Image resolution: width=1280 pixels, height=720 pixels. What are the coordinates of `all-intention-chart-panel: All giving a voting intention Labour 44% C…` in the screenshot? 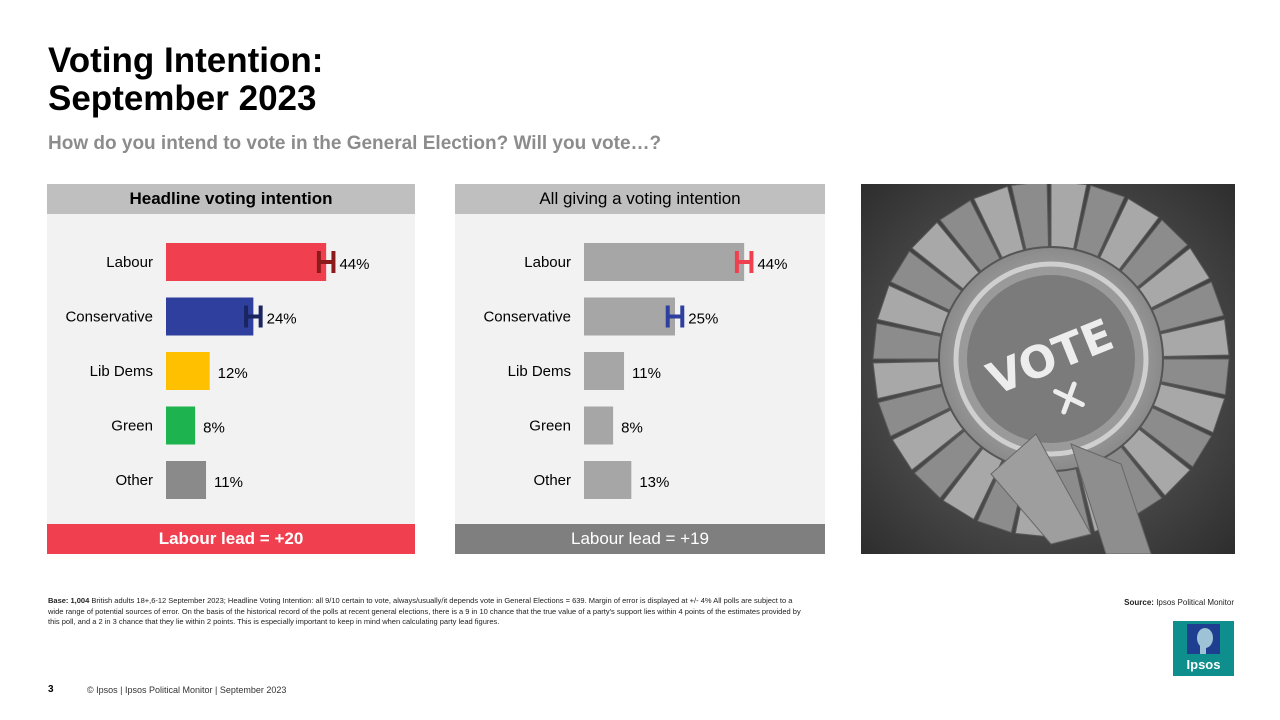 It's located at (640, 369).